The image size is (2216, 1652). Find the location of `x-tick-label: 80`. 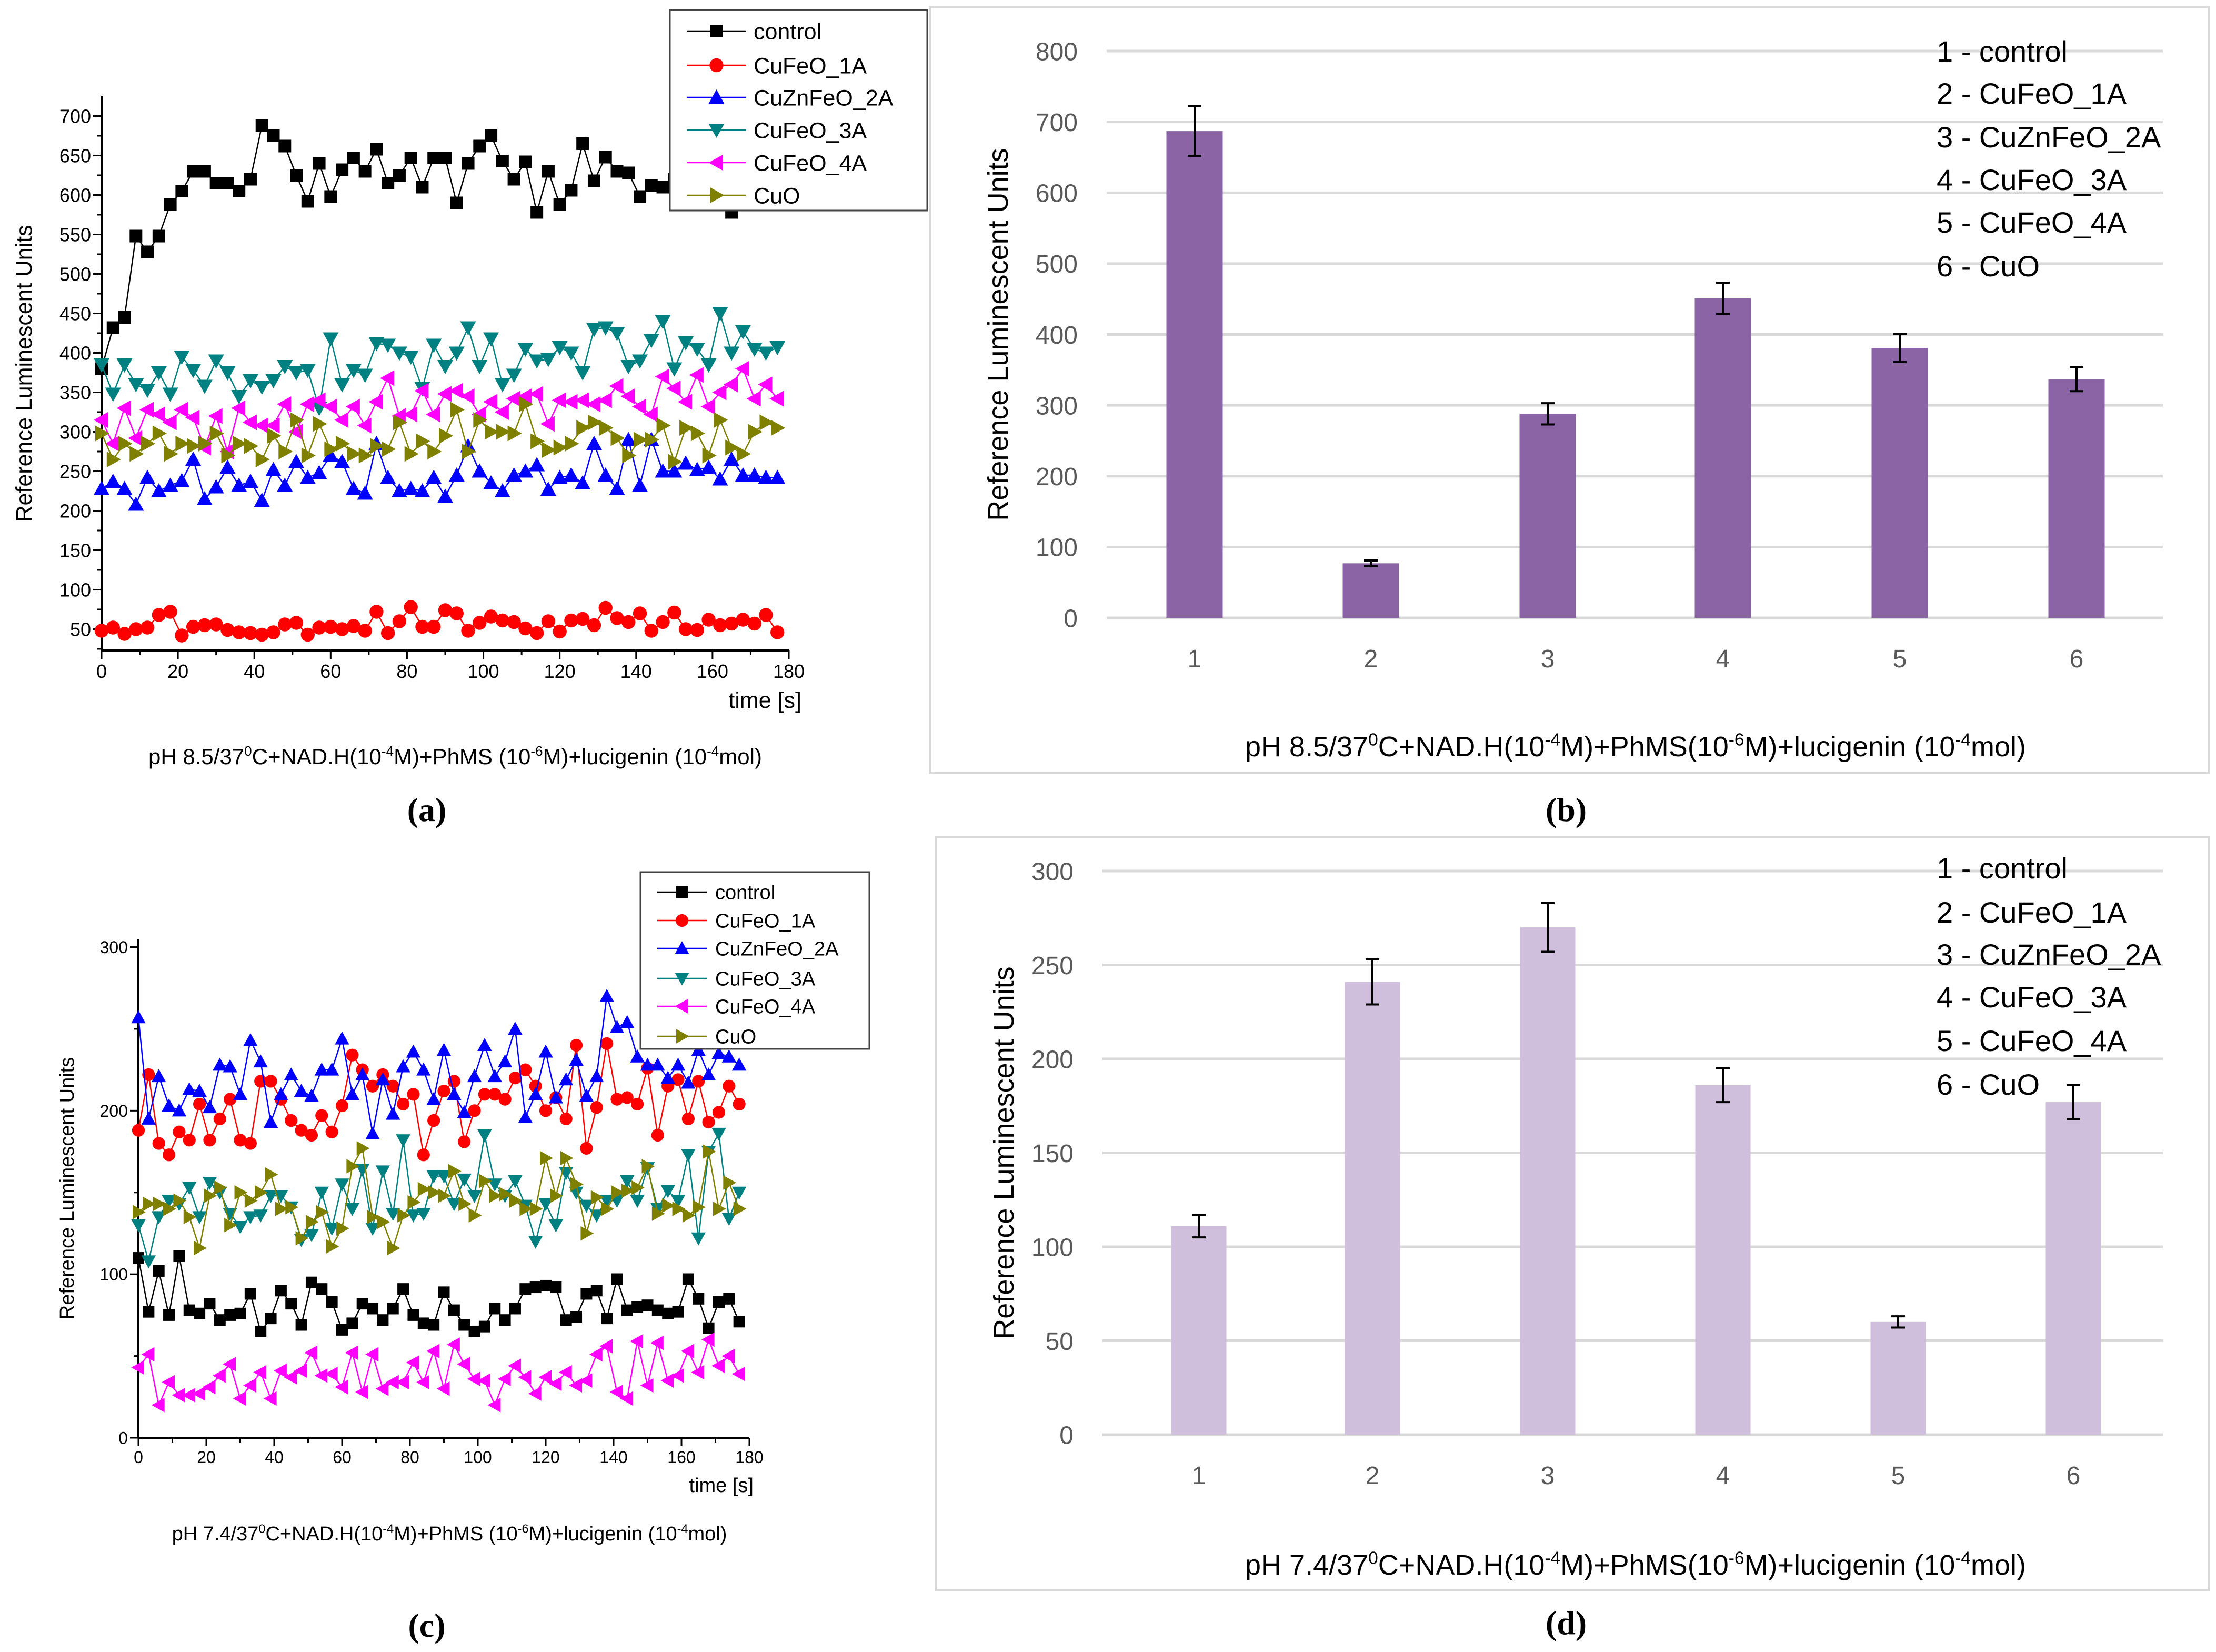

x-tick-label: 80 is located at coordinates (406, 671).